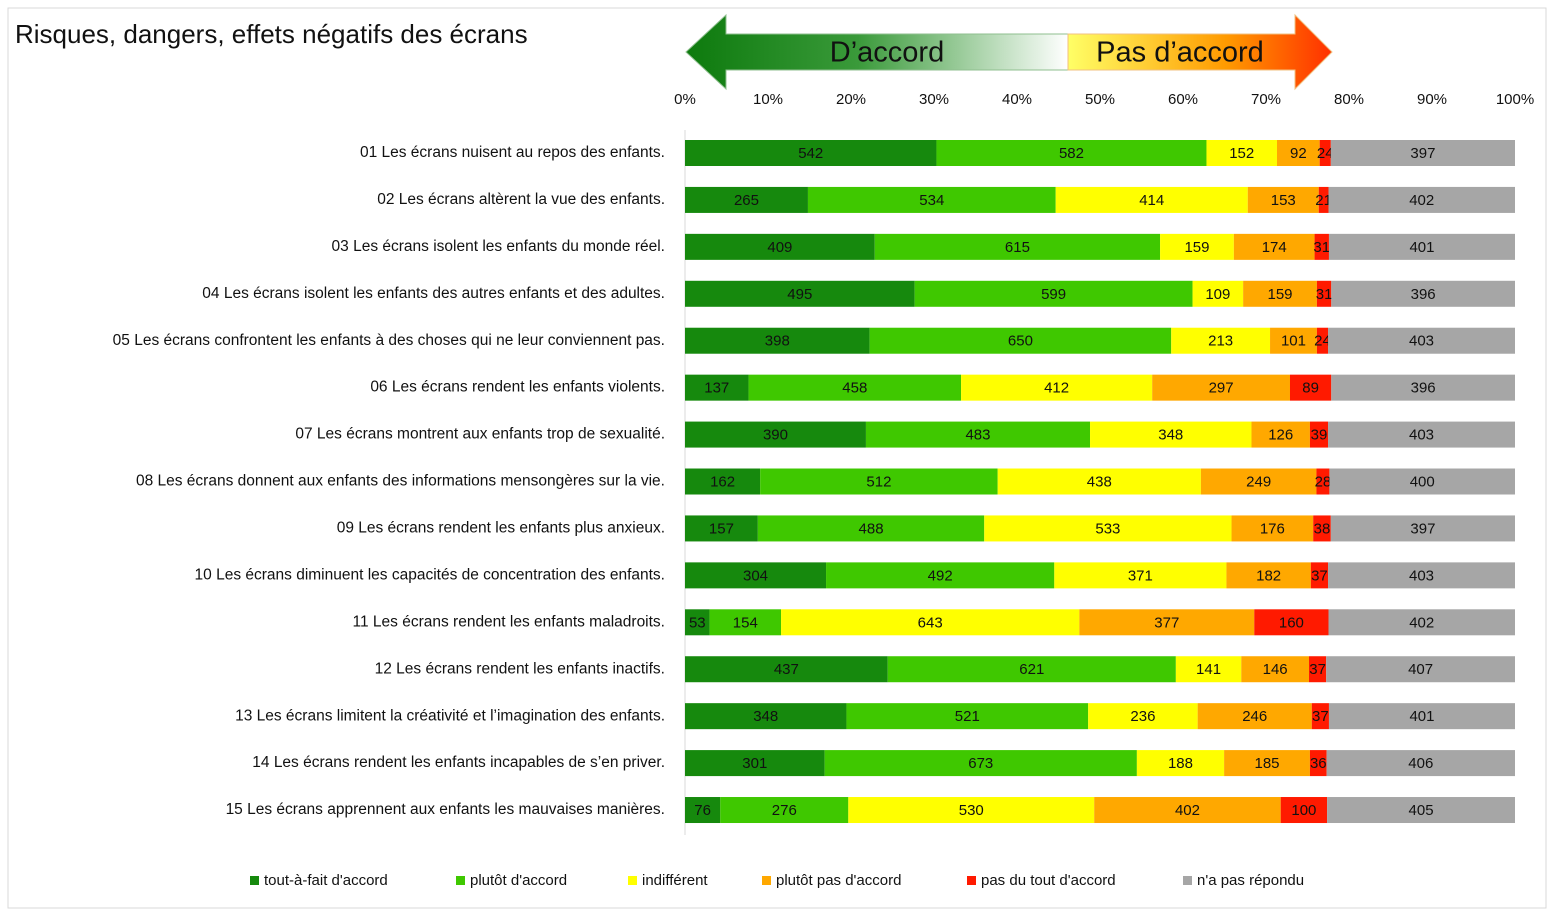 The height and width of the screenshot is (912, 1551). What do you see at coordinates (1293, 341) in the screenshot?
I see `data-label: 101` at bounding box center [1293, 341].